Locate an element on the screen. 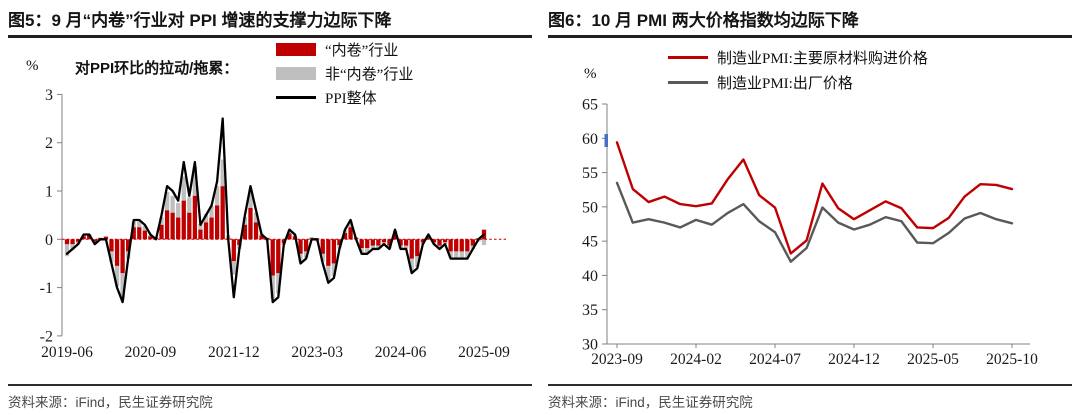 The image size is (1080, 415). figure6-source-note: 资料来源：iFind，民生证券研究院 is located at coordinates (810, 397).